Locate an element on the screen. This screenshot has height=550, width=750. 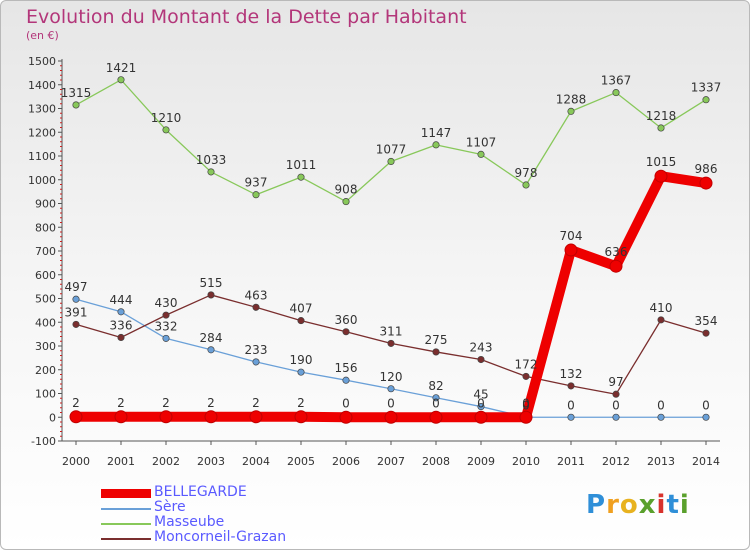
data-label-moncorneil-grazan: 354 is located at coordinates (706, 321).